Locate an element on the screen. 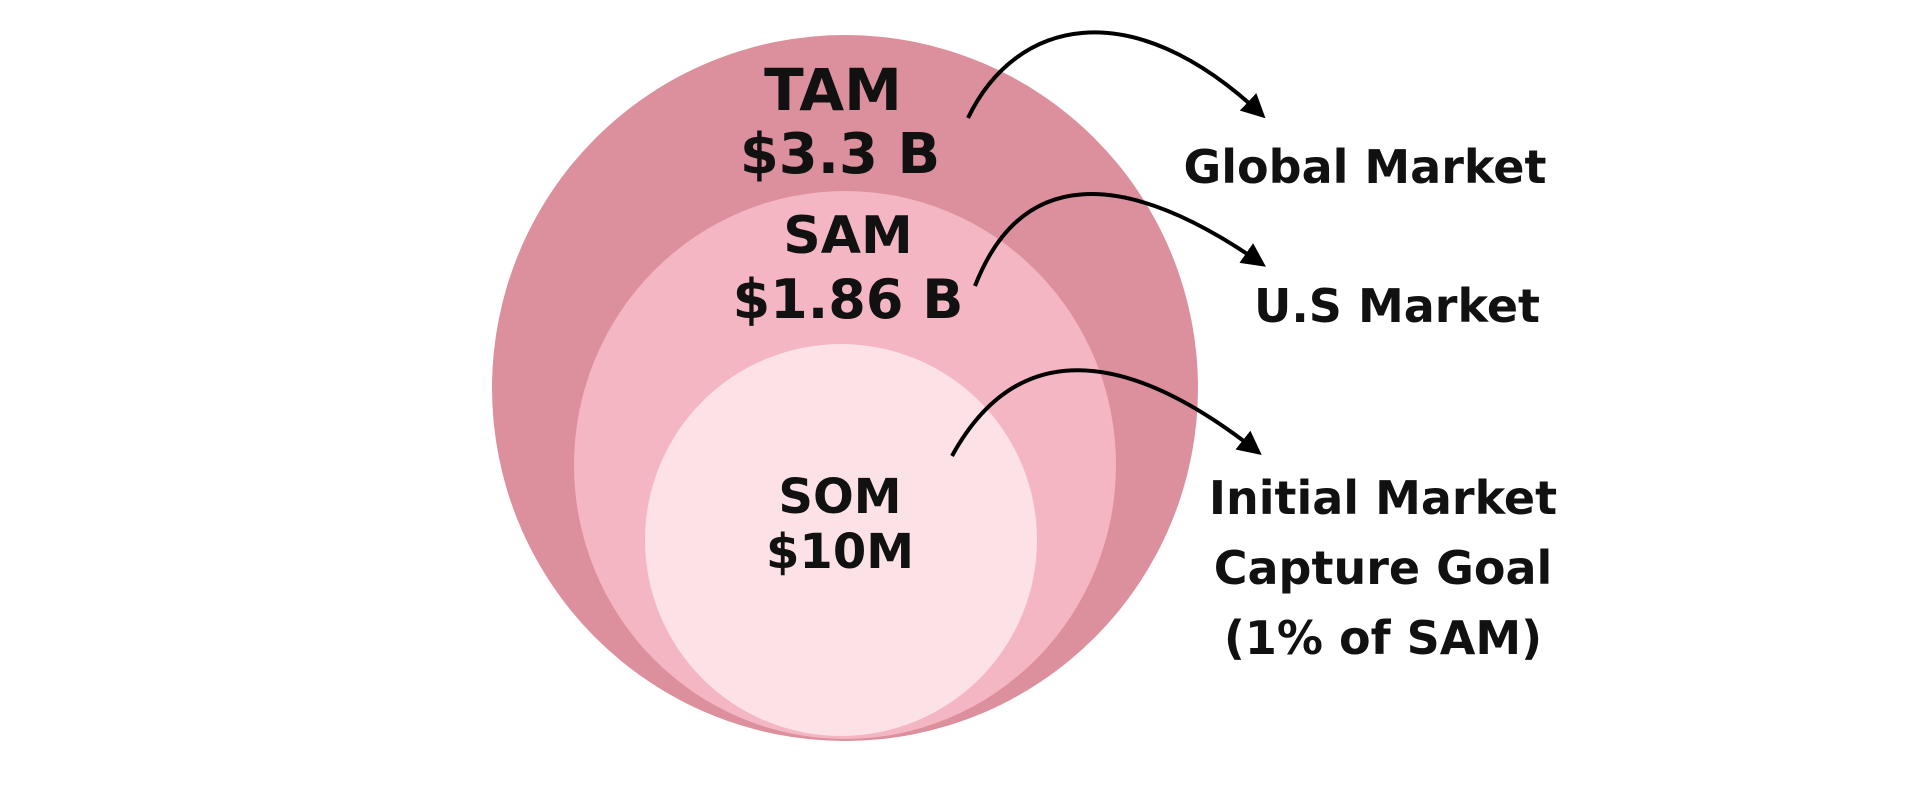 The width and height of the screenshot is (1920, 785). som-label: SOM is located at coordinates (839, 497).